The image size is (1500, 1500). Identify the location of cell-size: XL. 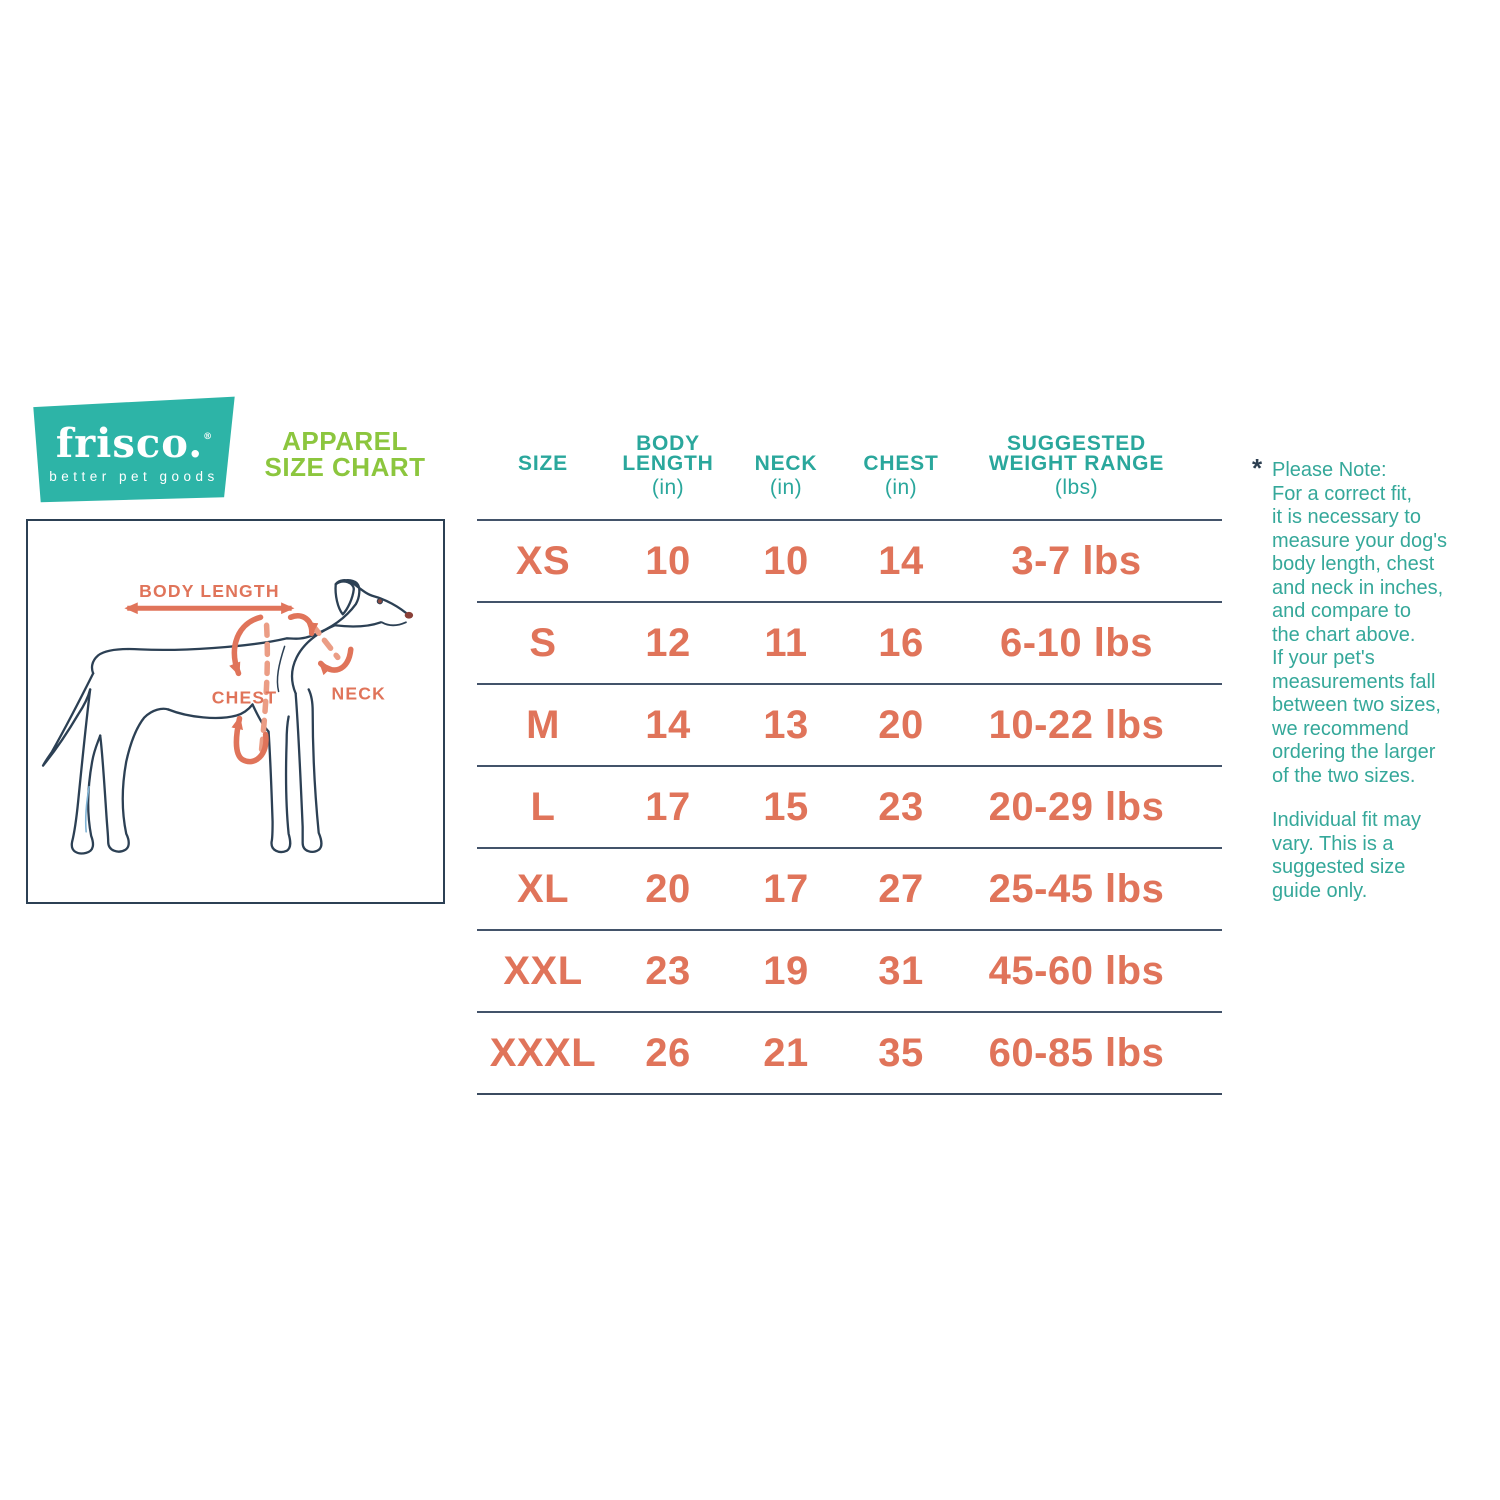
(543, 888).